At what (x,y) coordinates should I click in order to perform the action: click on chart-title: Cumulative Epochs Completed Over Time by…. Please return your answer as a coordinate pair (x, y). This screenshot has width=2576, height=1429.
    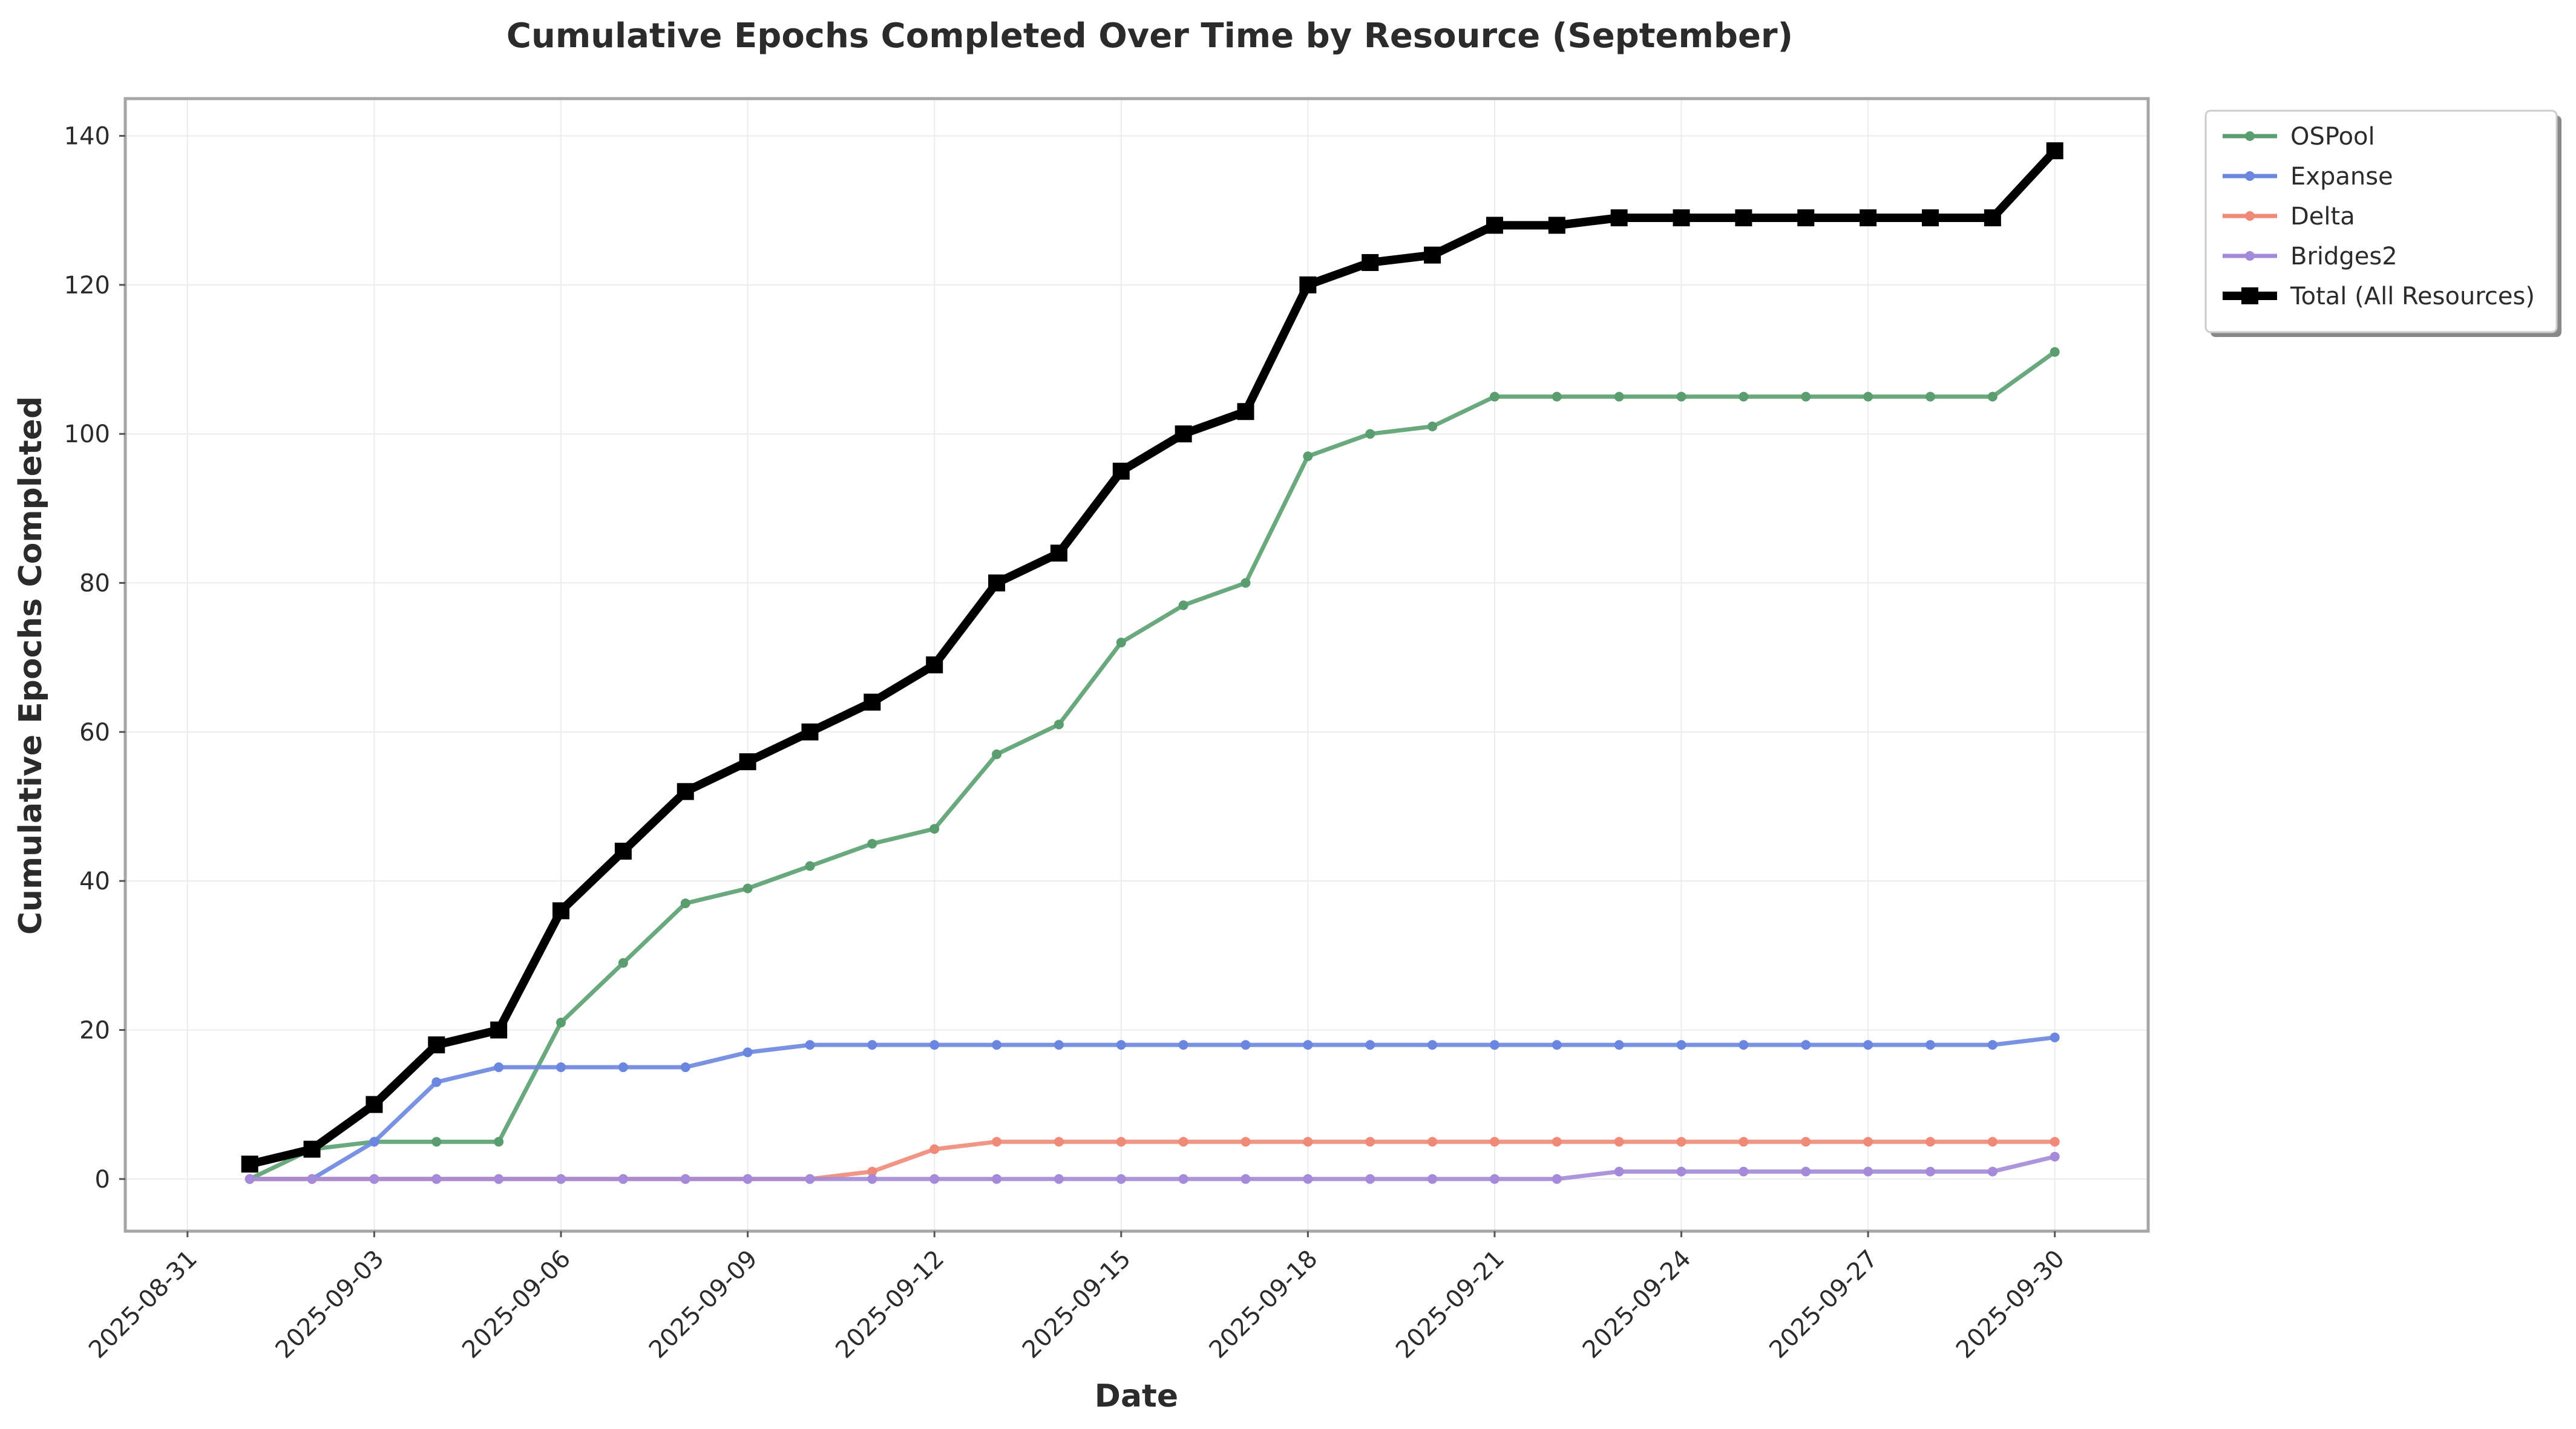
    Looking at the image, I should click on (1149, 36).